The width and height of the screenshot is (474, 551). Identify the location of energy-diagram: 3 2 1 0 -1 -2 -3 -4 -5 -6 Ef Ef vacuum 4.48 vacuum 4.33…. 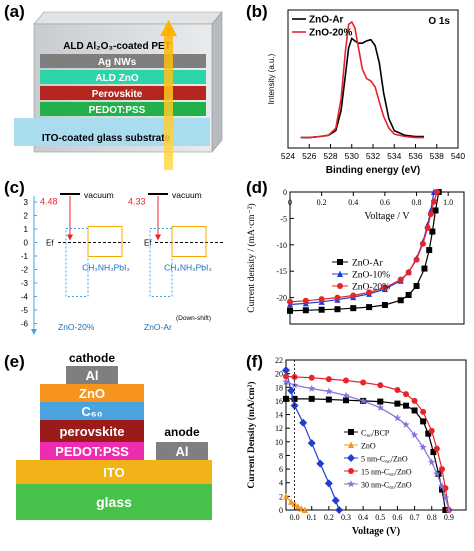
(123, 262).